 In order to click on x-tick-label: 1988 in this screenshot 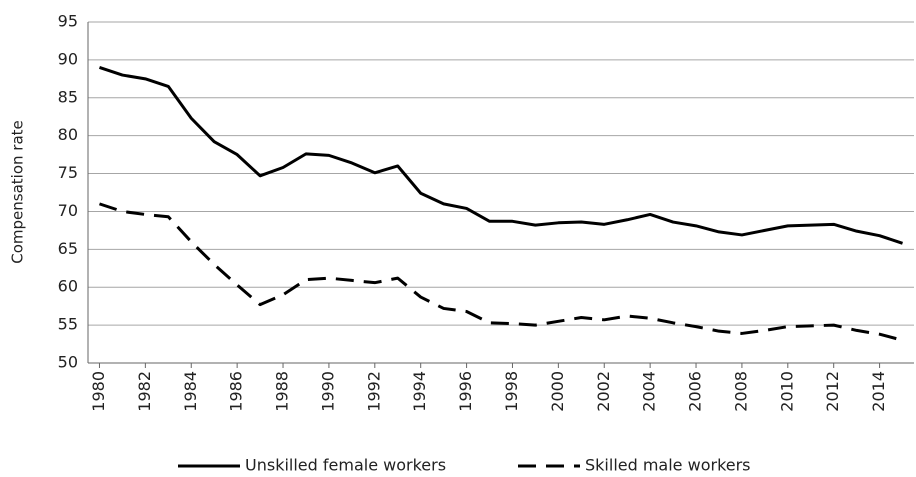, I will do `click(282, 391)`.